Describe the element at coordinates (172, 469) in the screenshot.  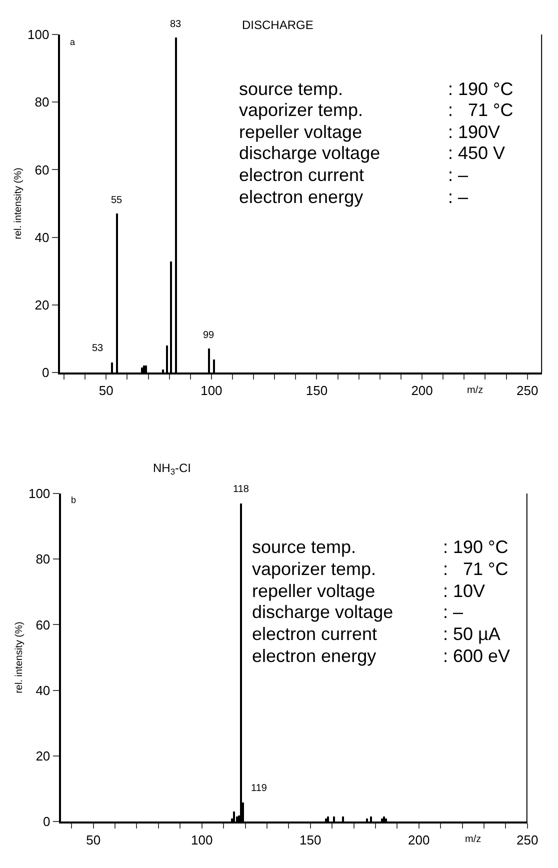
I see `chart-title: NH$_{3}$-CI` at that location.